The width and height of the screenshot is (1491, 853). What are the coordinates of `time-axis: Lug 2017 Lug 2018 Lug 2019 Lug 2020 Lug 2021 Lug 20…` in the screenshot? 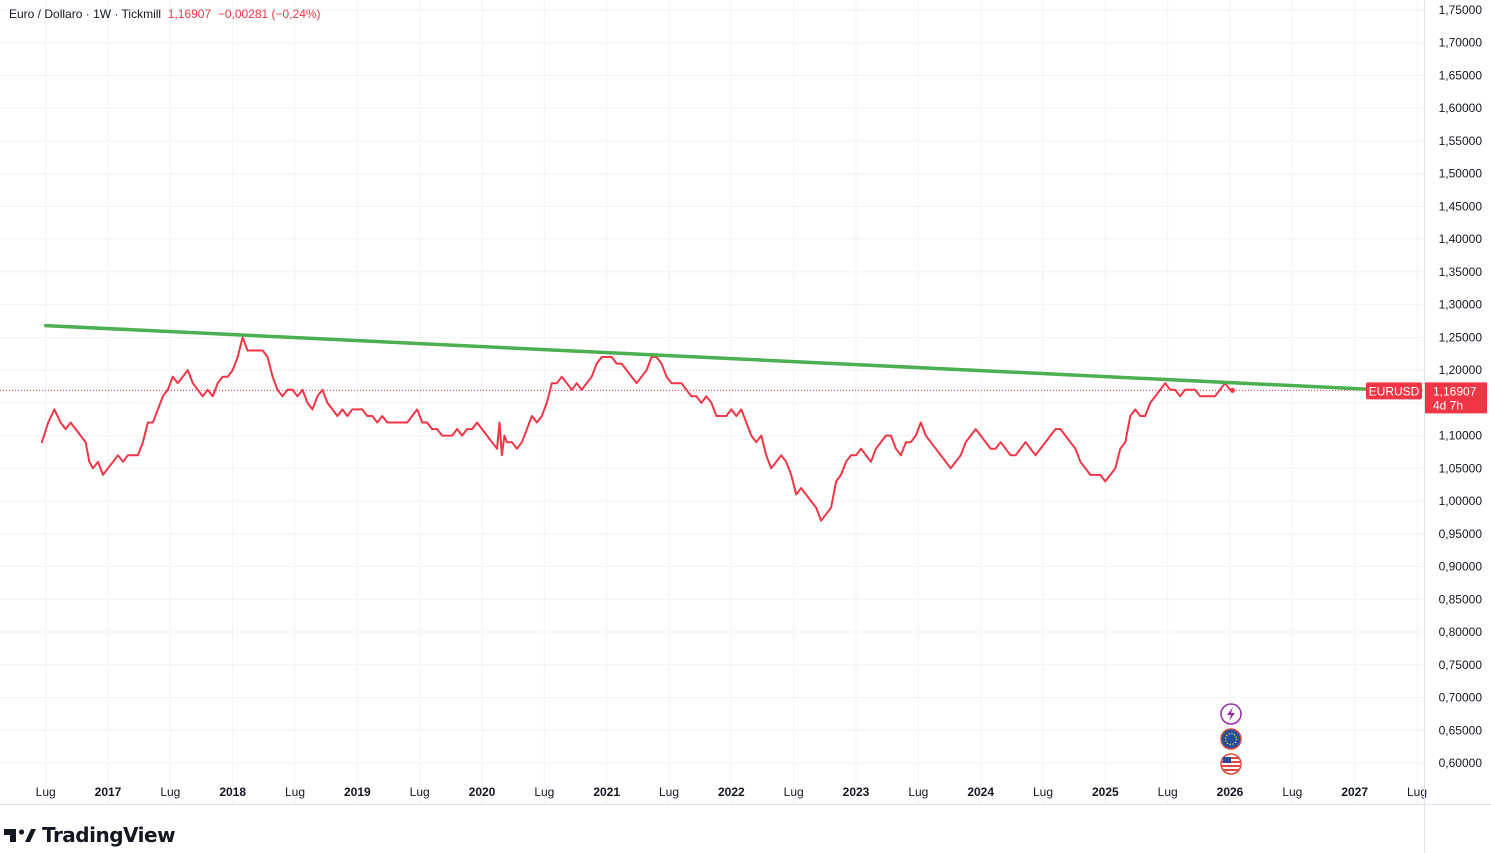 It's located at (731, 792).